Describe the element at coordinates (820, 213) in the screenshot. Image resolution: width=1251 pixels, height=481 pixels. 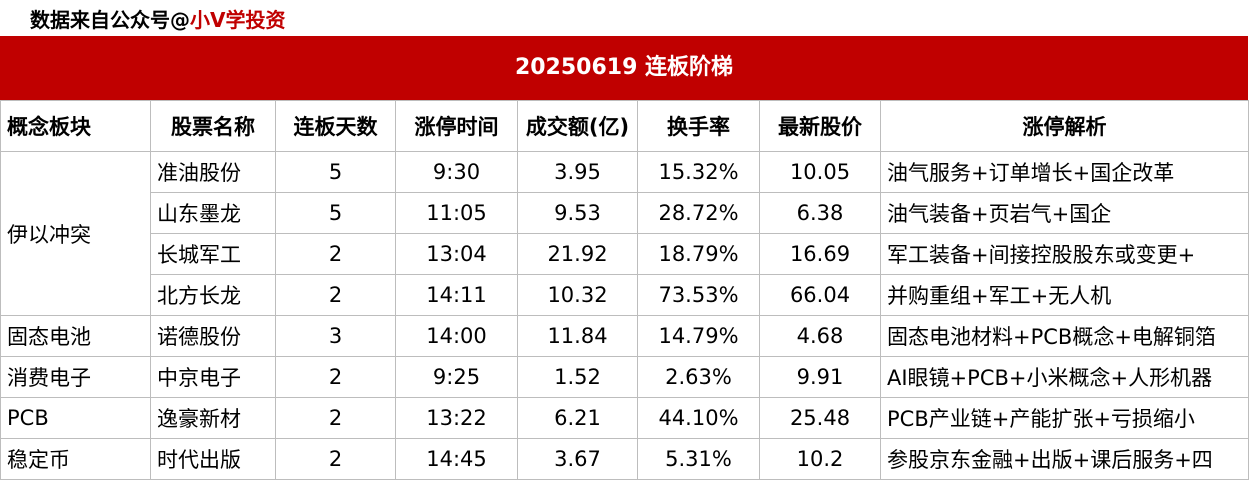
I see `latest-price-cell: 6.38` at that location.